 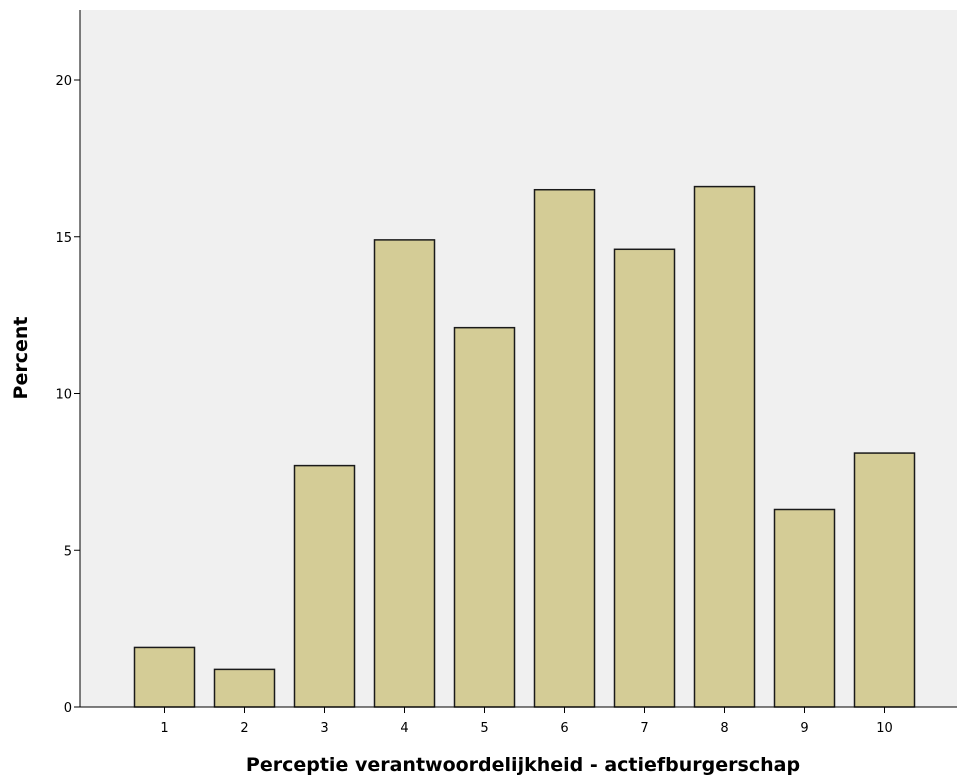 I want to click on y-tick-label: 5, so click(x=68, y=551).